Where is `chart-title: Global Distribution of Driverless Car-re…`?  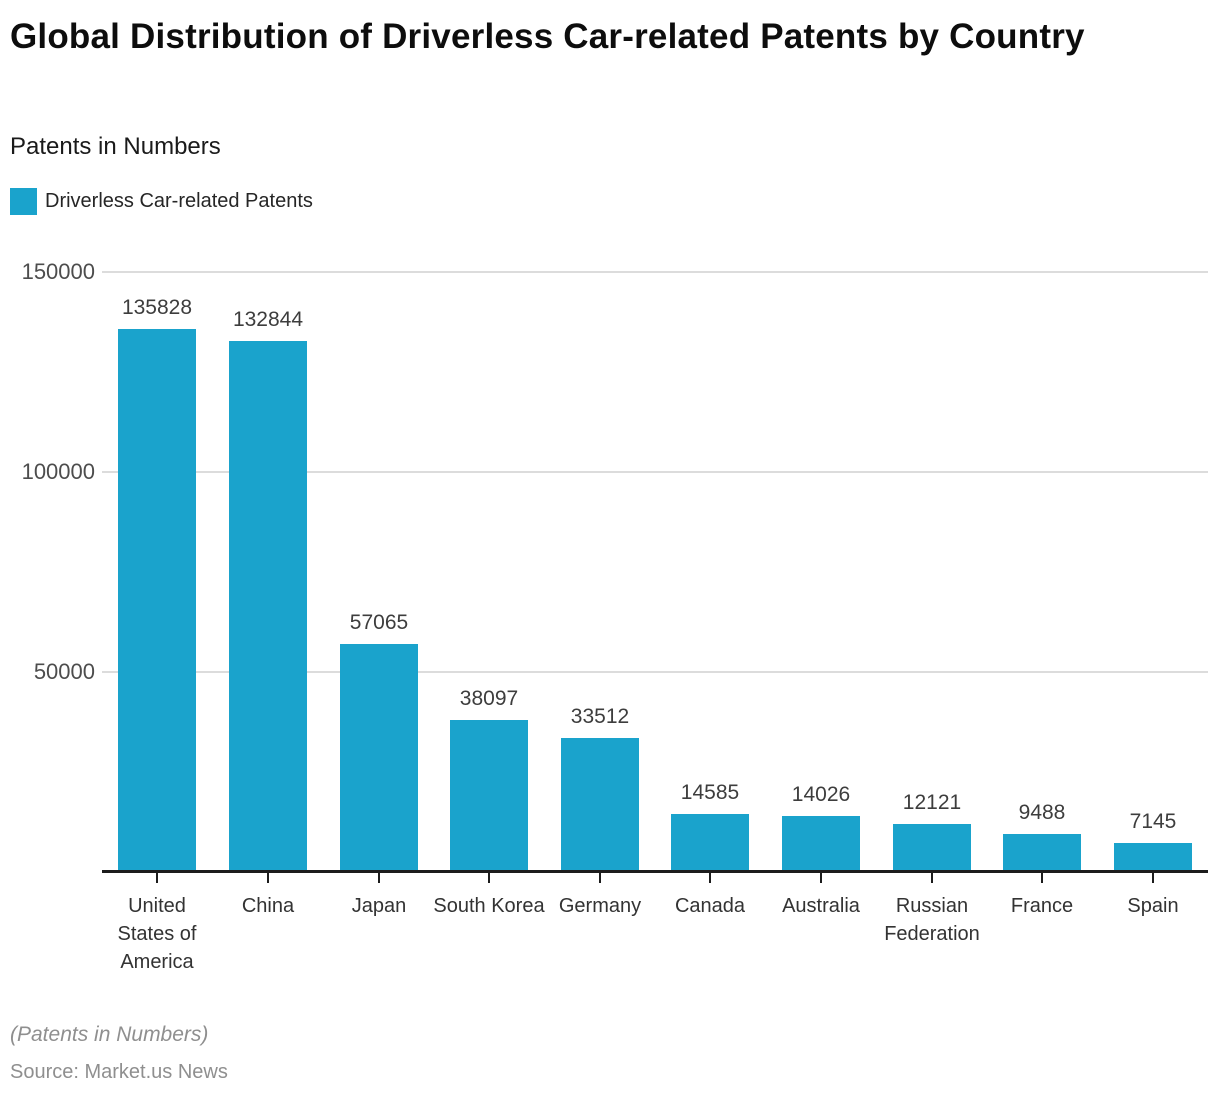 chart-title: Global Distribution of Driverless Car-re… is located at coordinates (547, 36).